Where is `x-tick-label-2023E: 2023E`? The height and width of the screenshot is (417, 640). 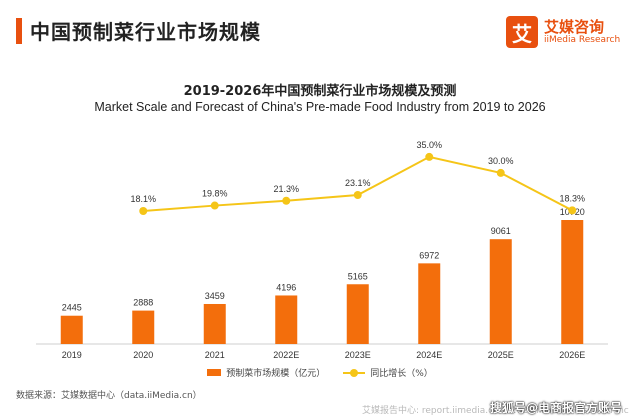 x-tick-label-2023E: 2023E is located at coordinates (358, 355).